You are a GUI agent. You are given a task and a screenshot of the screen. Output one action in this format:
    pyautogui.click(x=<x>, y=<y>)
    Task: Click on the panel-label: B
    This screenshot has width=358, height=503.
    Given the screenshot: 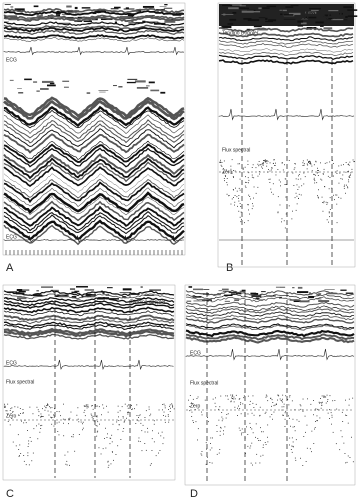 What is the action you would take?
    pyautogui.click(x=229, y=268)
    